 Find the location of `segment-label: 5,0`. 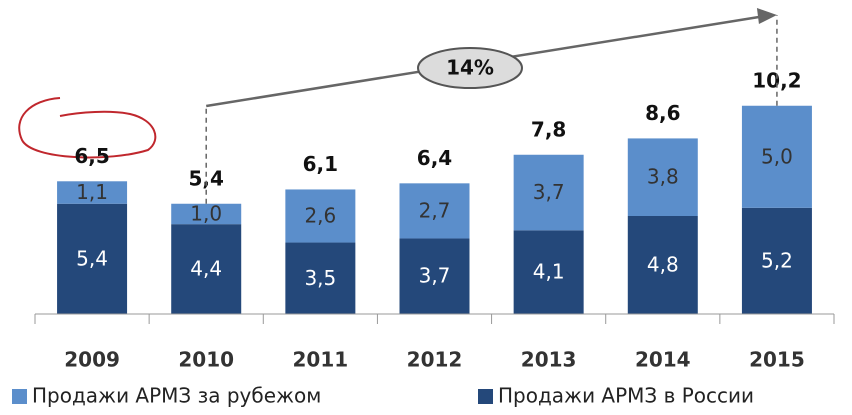

segment-label: 5,0 is located at coordinates (777, 156).